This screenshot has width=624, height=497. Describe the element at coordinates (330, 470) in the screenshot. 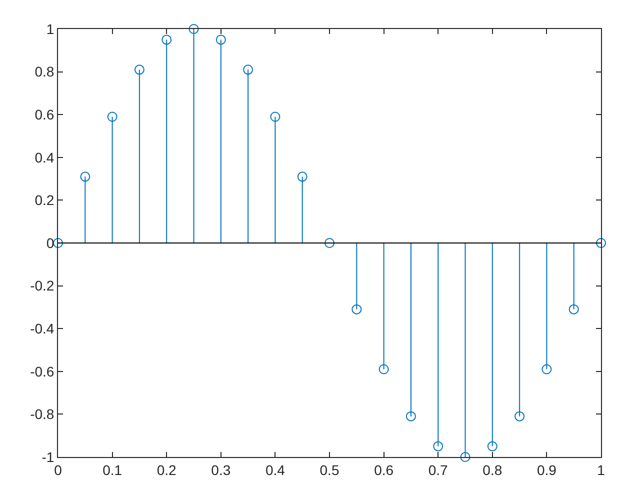

I see `x-tick-label: 0.5` at that location.